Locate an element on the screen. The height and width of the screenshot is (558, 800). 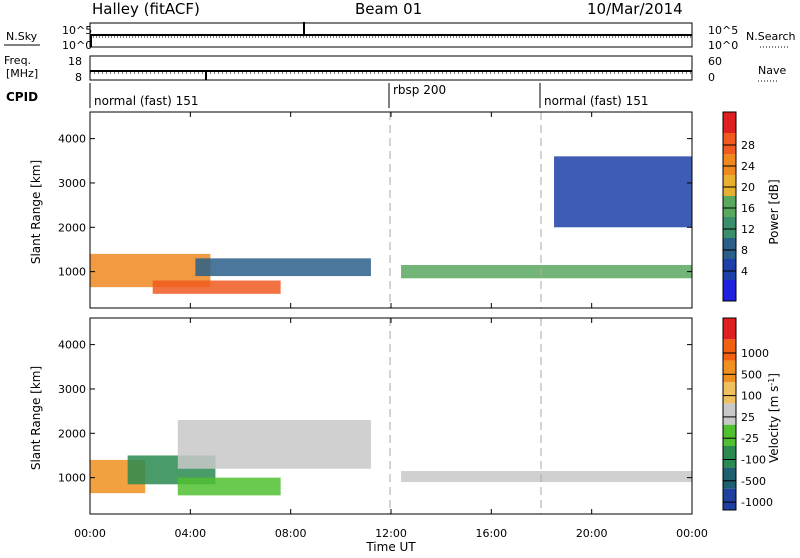
power-colorbar: 28 24 20 16 12 8 4 is located at coordinates (738, 206).